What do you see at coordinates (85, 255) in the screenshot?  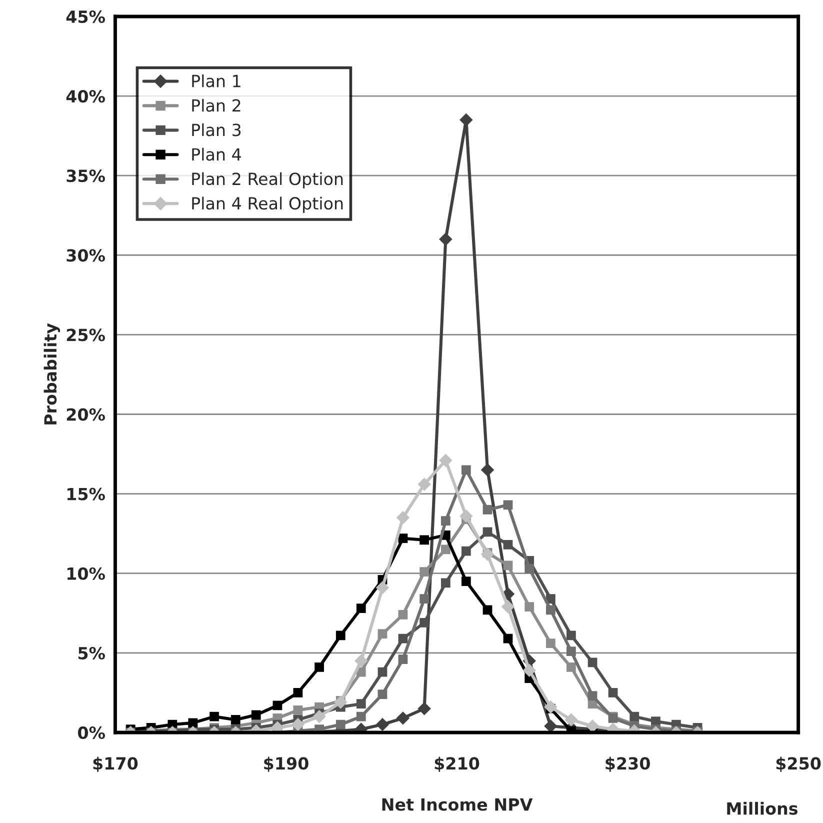 I see `y-tick-label: 30%` at bounding box center [85, 255].